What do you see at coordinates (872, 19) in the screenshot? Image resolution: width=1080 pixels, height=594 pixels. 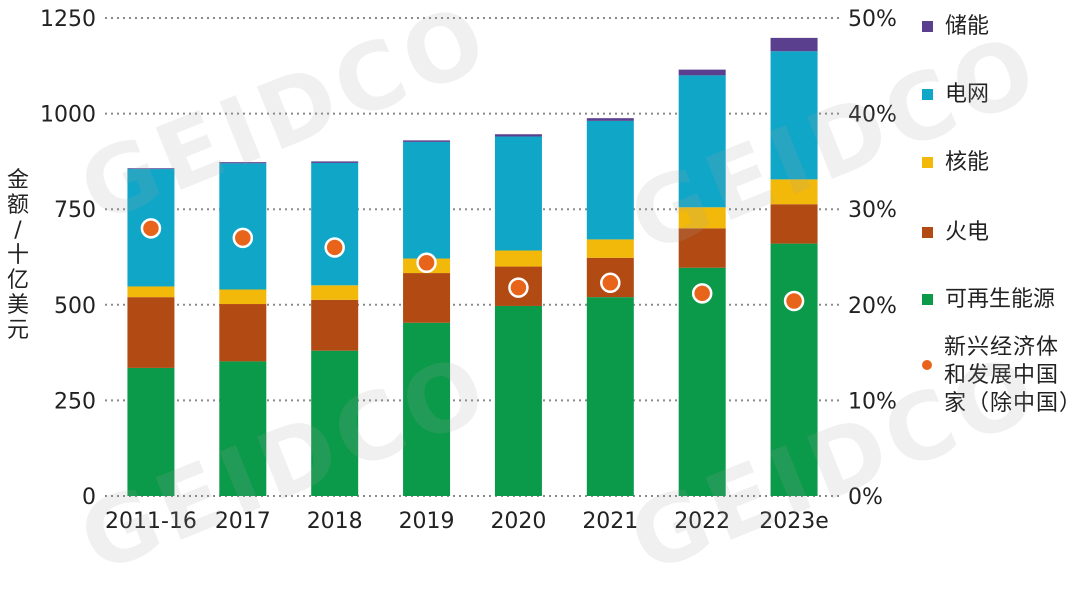 I see `y2-tick-label: 50%` at bounding box center [872, 19].